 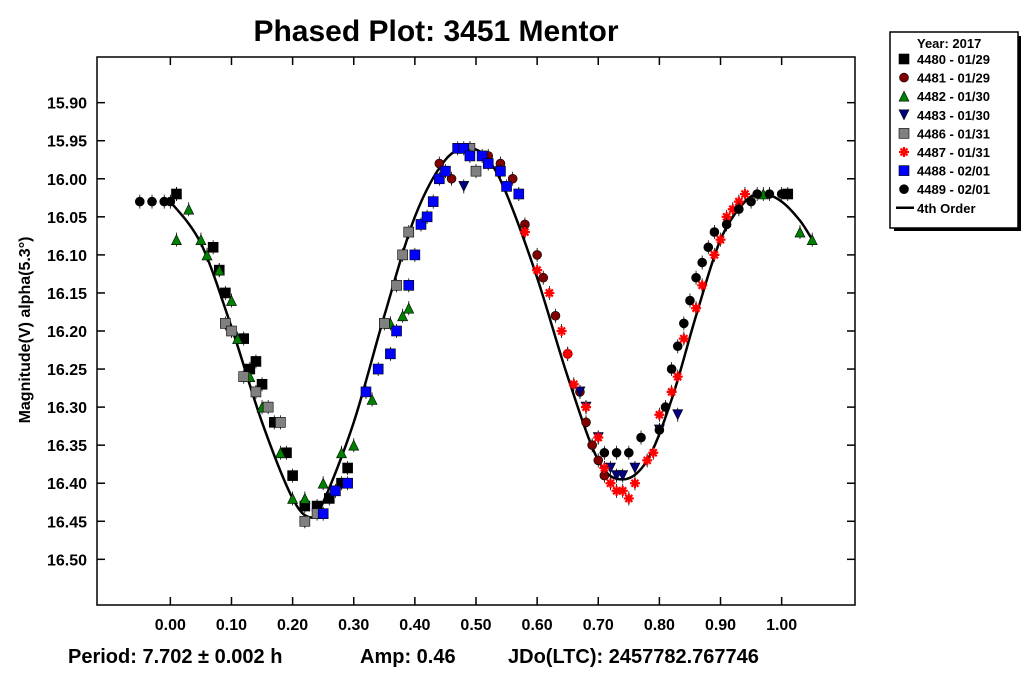 I want to click on chart-title: Phased Plot: 3451 Mentor, so click(x=435, y=31).